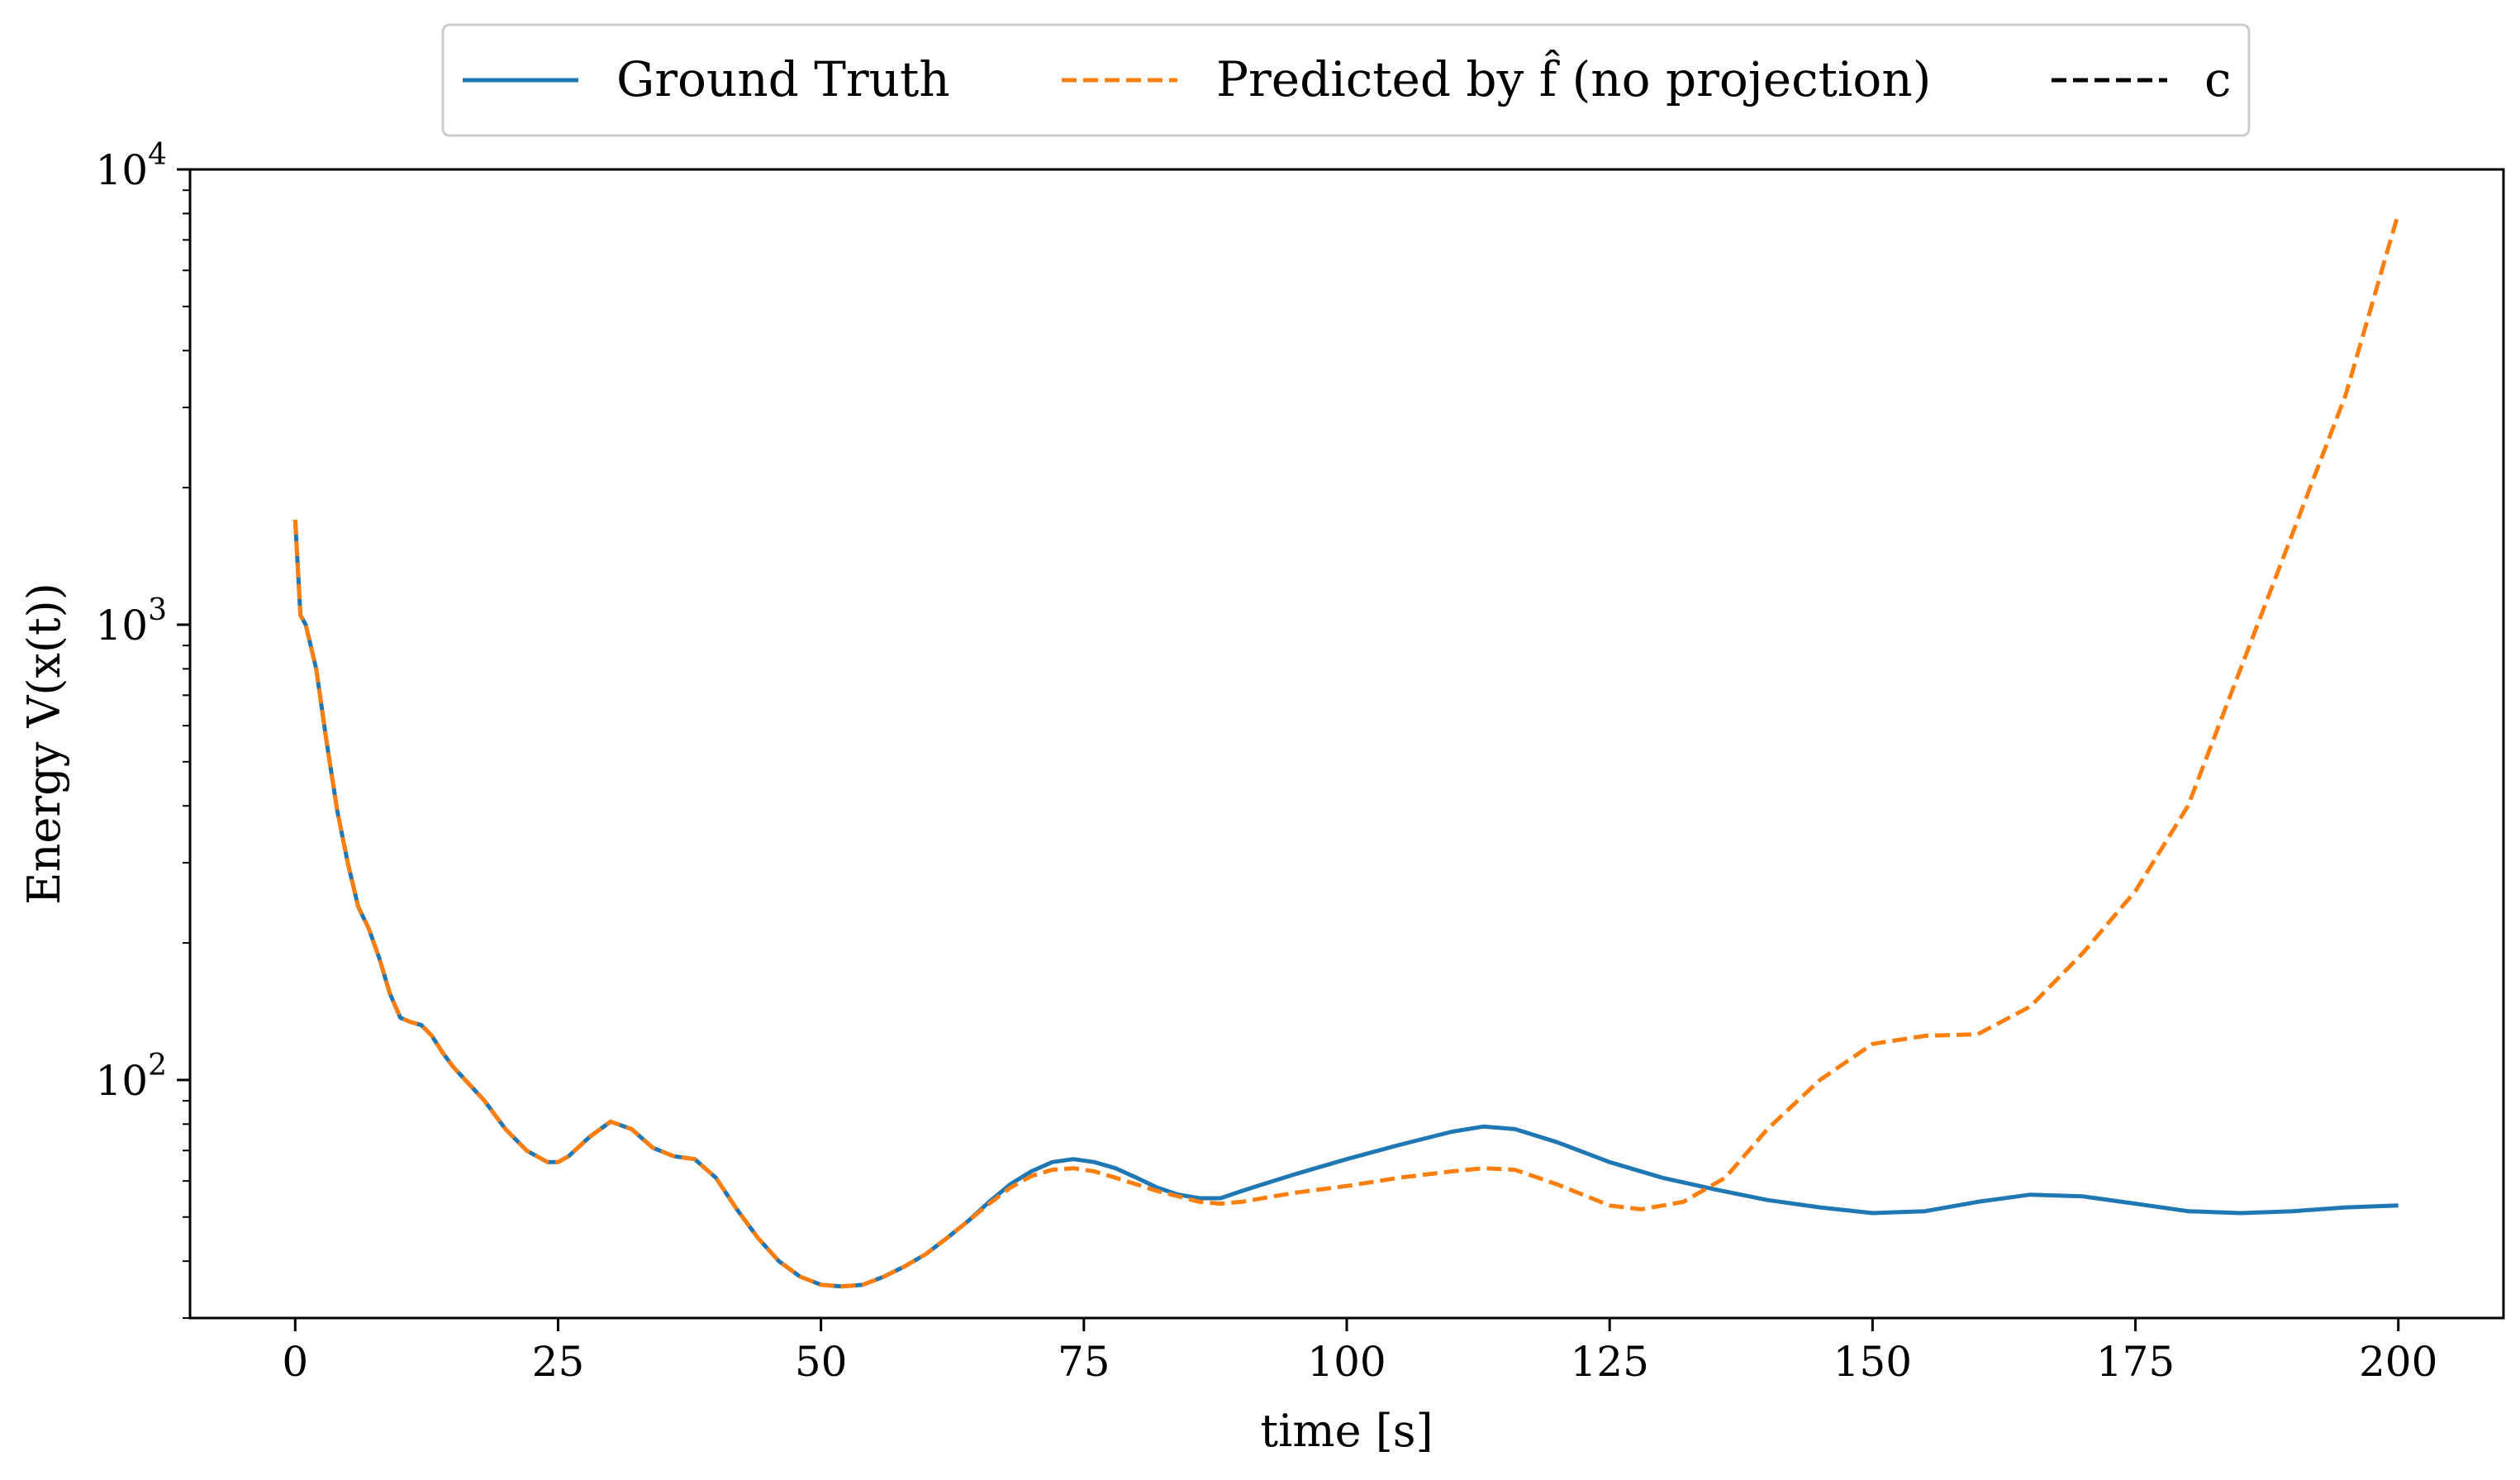 The height and width of the screenshot is (1480, 2520). What do you see at coordinates (295, 1362) in the screenshot?
I see `x-tick-label: 0` at bounding box center [295, 1362].